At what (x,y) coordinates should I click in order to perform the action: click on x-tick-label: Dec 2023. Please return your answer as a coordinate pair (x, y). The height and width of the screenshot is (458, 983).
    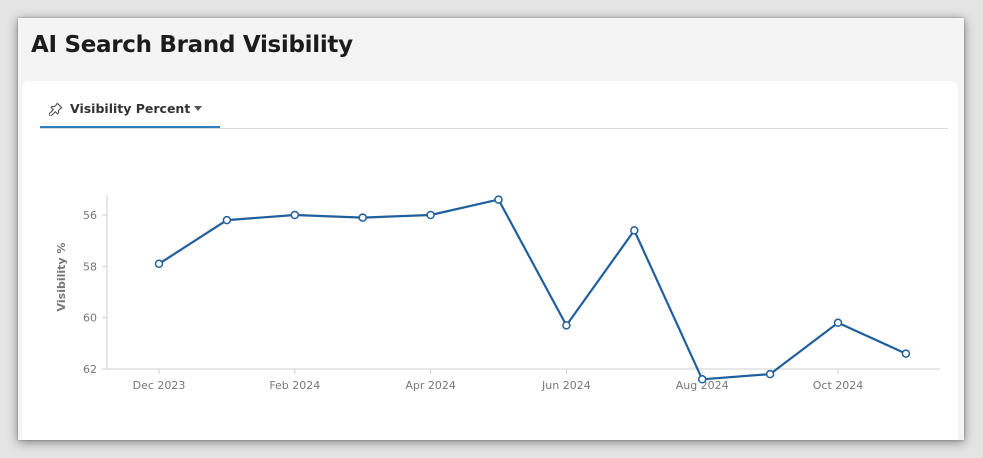
    Looking at the image, I should click on (159, 385).